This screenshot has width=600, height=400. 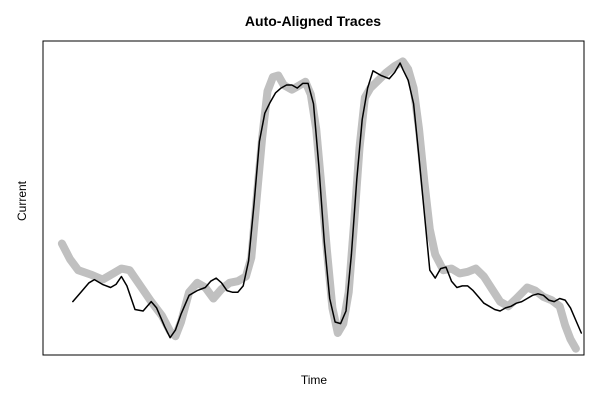 I want to click on chart-title: Auto-Aligned Traces, so click(x=313, y=21).